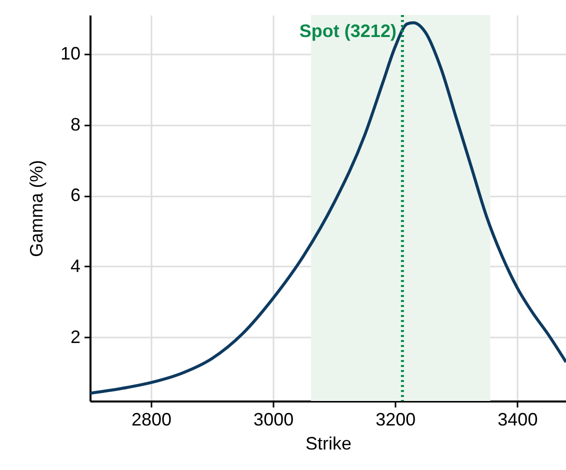 Image resolution: width=566 pixels, height=470 pixels. Describe the element at coordinates (36, 209) in the screenshot. I see `y-axis-title: Gamma (%)` at that location.